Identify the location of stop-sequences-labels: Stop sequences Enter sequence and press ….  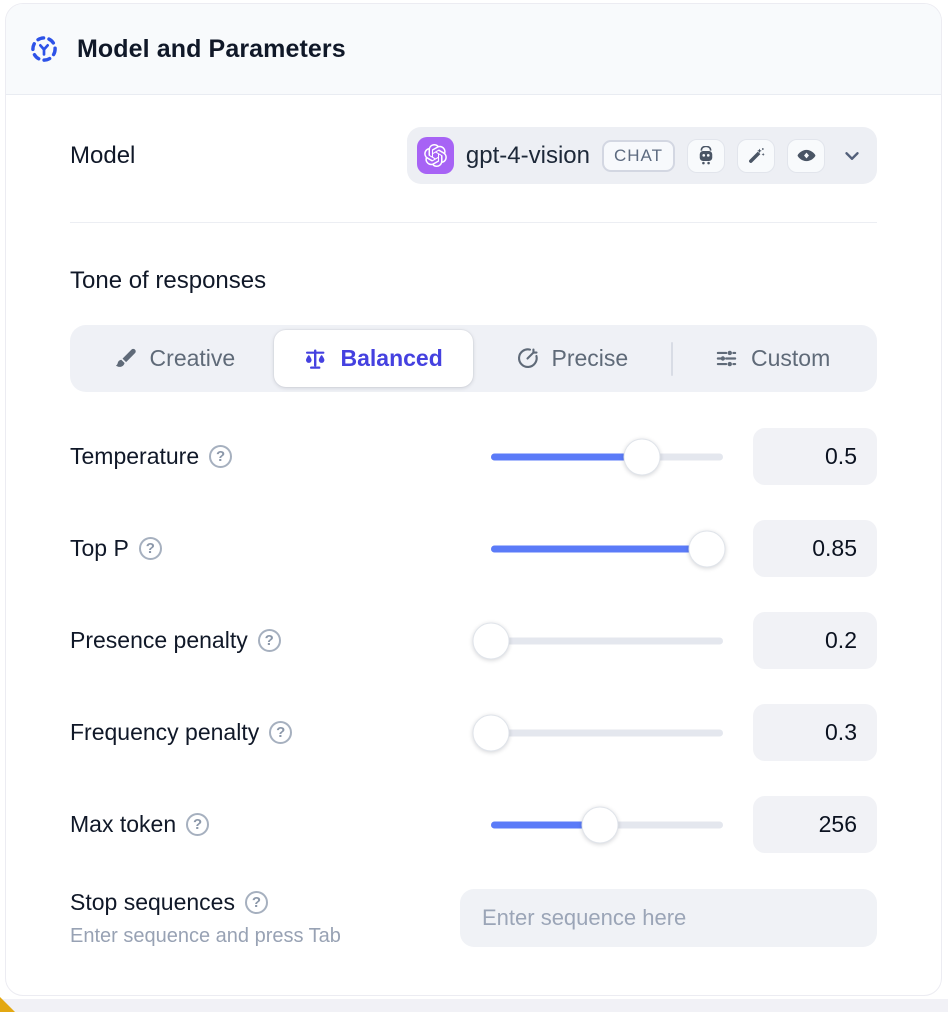
(205, 918).